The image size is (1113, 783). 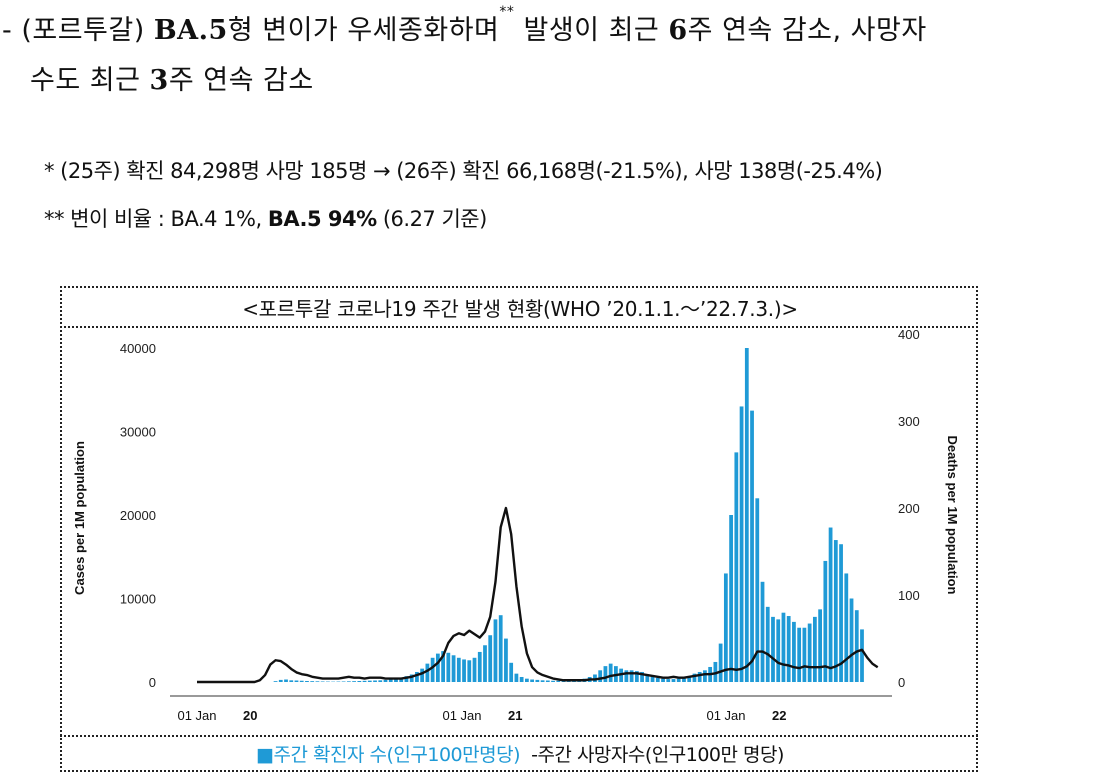 What do you see at coordinates (901, 682) in the screenshot?
I see `right-tick-label: 0` at bounding box center [901, 682].